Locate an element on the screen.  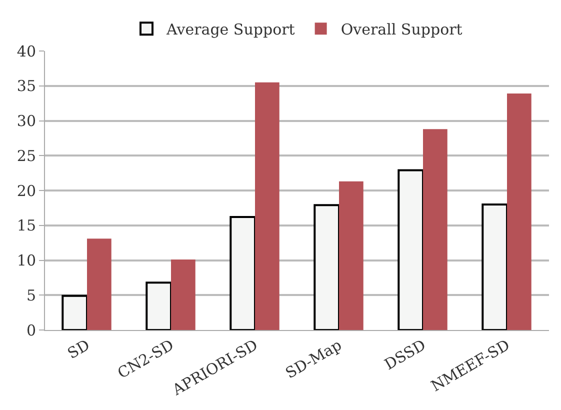
y-tick-label: 10 is located at coordinates (26, 261).